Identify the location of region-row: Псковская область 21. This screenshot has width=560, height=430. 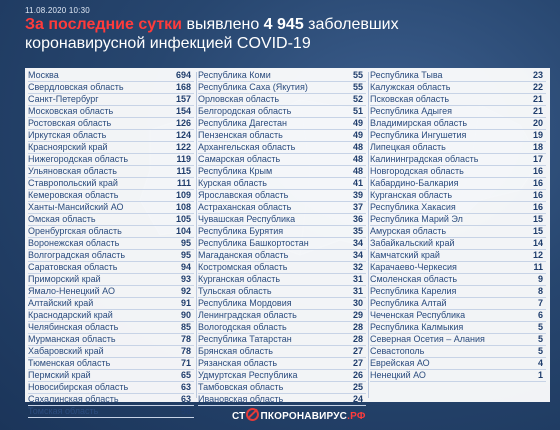
(458, 100).